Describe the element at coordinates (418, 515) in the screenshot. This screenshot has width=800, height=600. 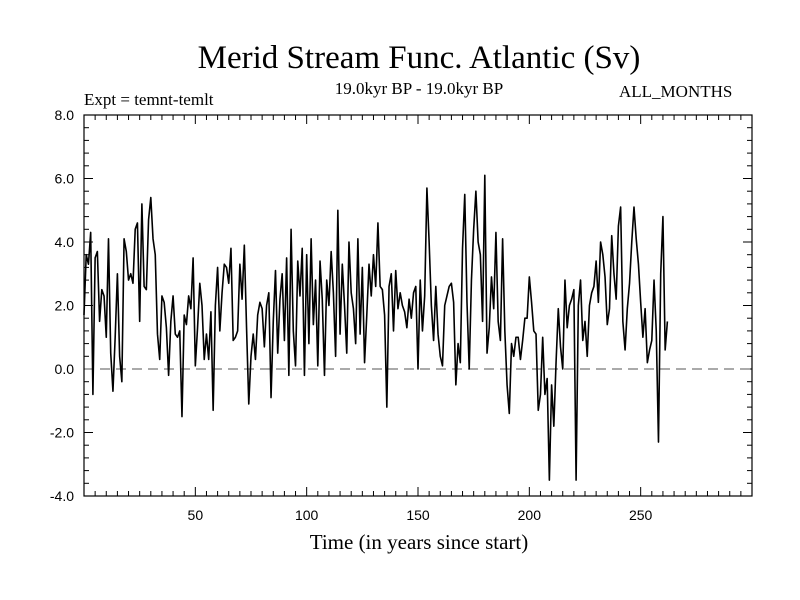
I see `x-tick-label: 150` at that location.